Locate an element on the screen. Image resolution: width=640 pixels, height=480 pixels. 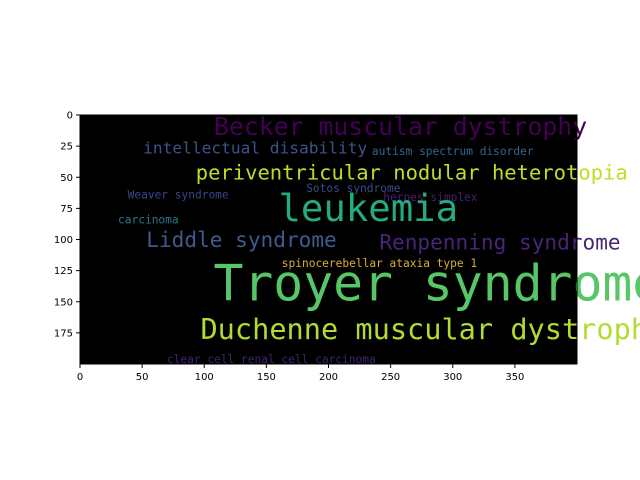
x-tick-label: 250 is located at coordinates (390, 377).